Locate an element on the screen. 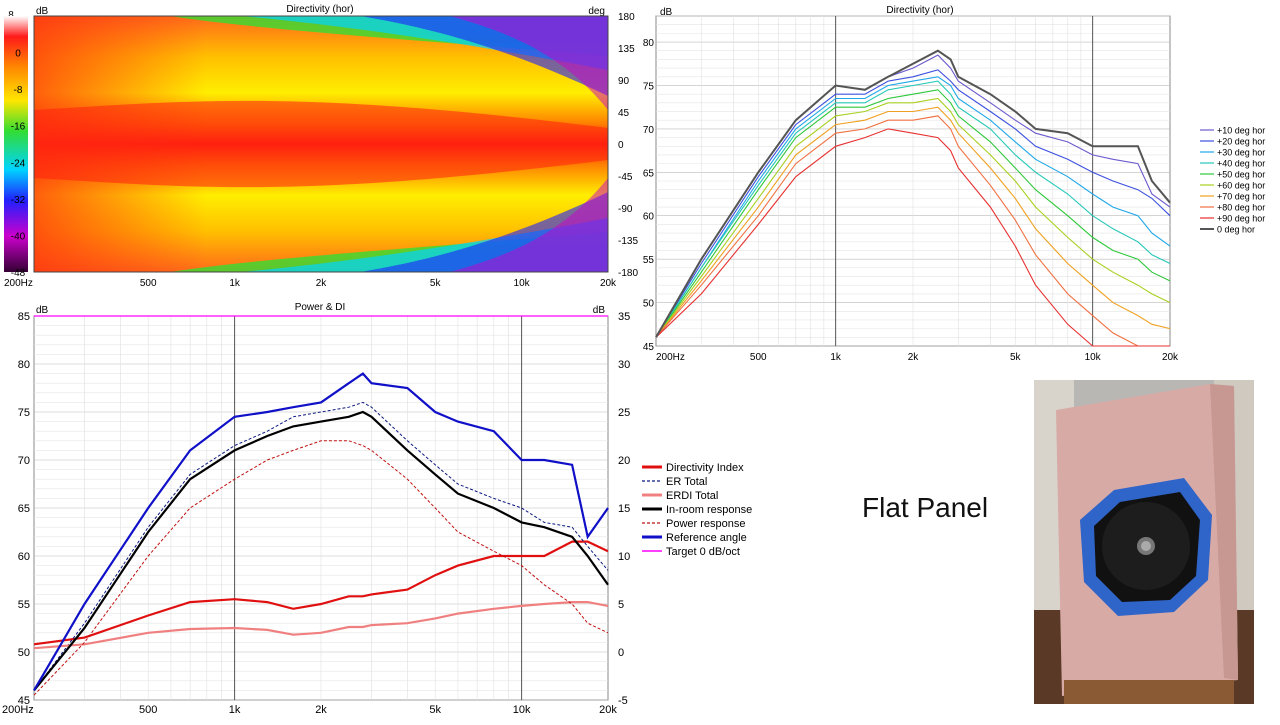 This screenshot has width=1280, height=725. directivity-left-unit: dB is located at coordinates (666, 12).